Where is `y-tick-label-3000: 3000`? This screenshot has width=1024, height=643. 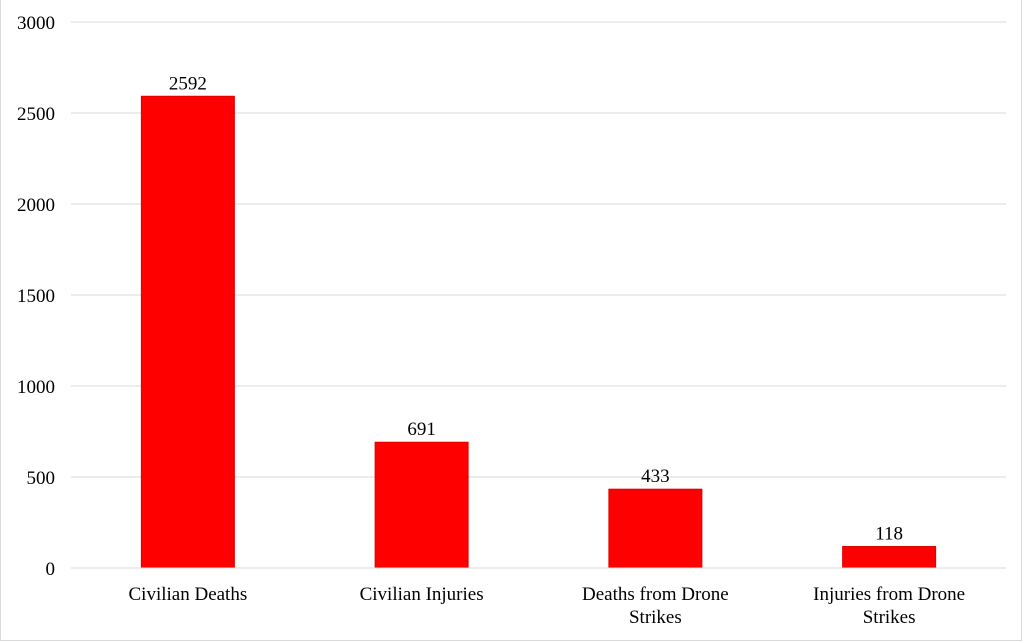 y-tick-label-3000: 3000 is located at coordinates (36, 23).